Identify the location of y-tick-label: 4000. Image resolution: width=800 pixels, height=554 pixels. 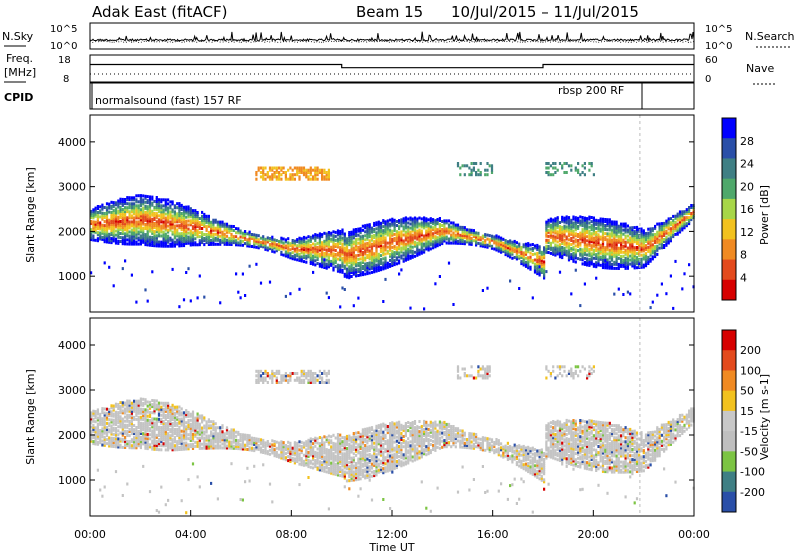
(72, 142).